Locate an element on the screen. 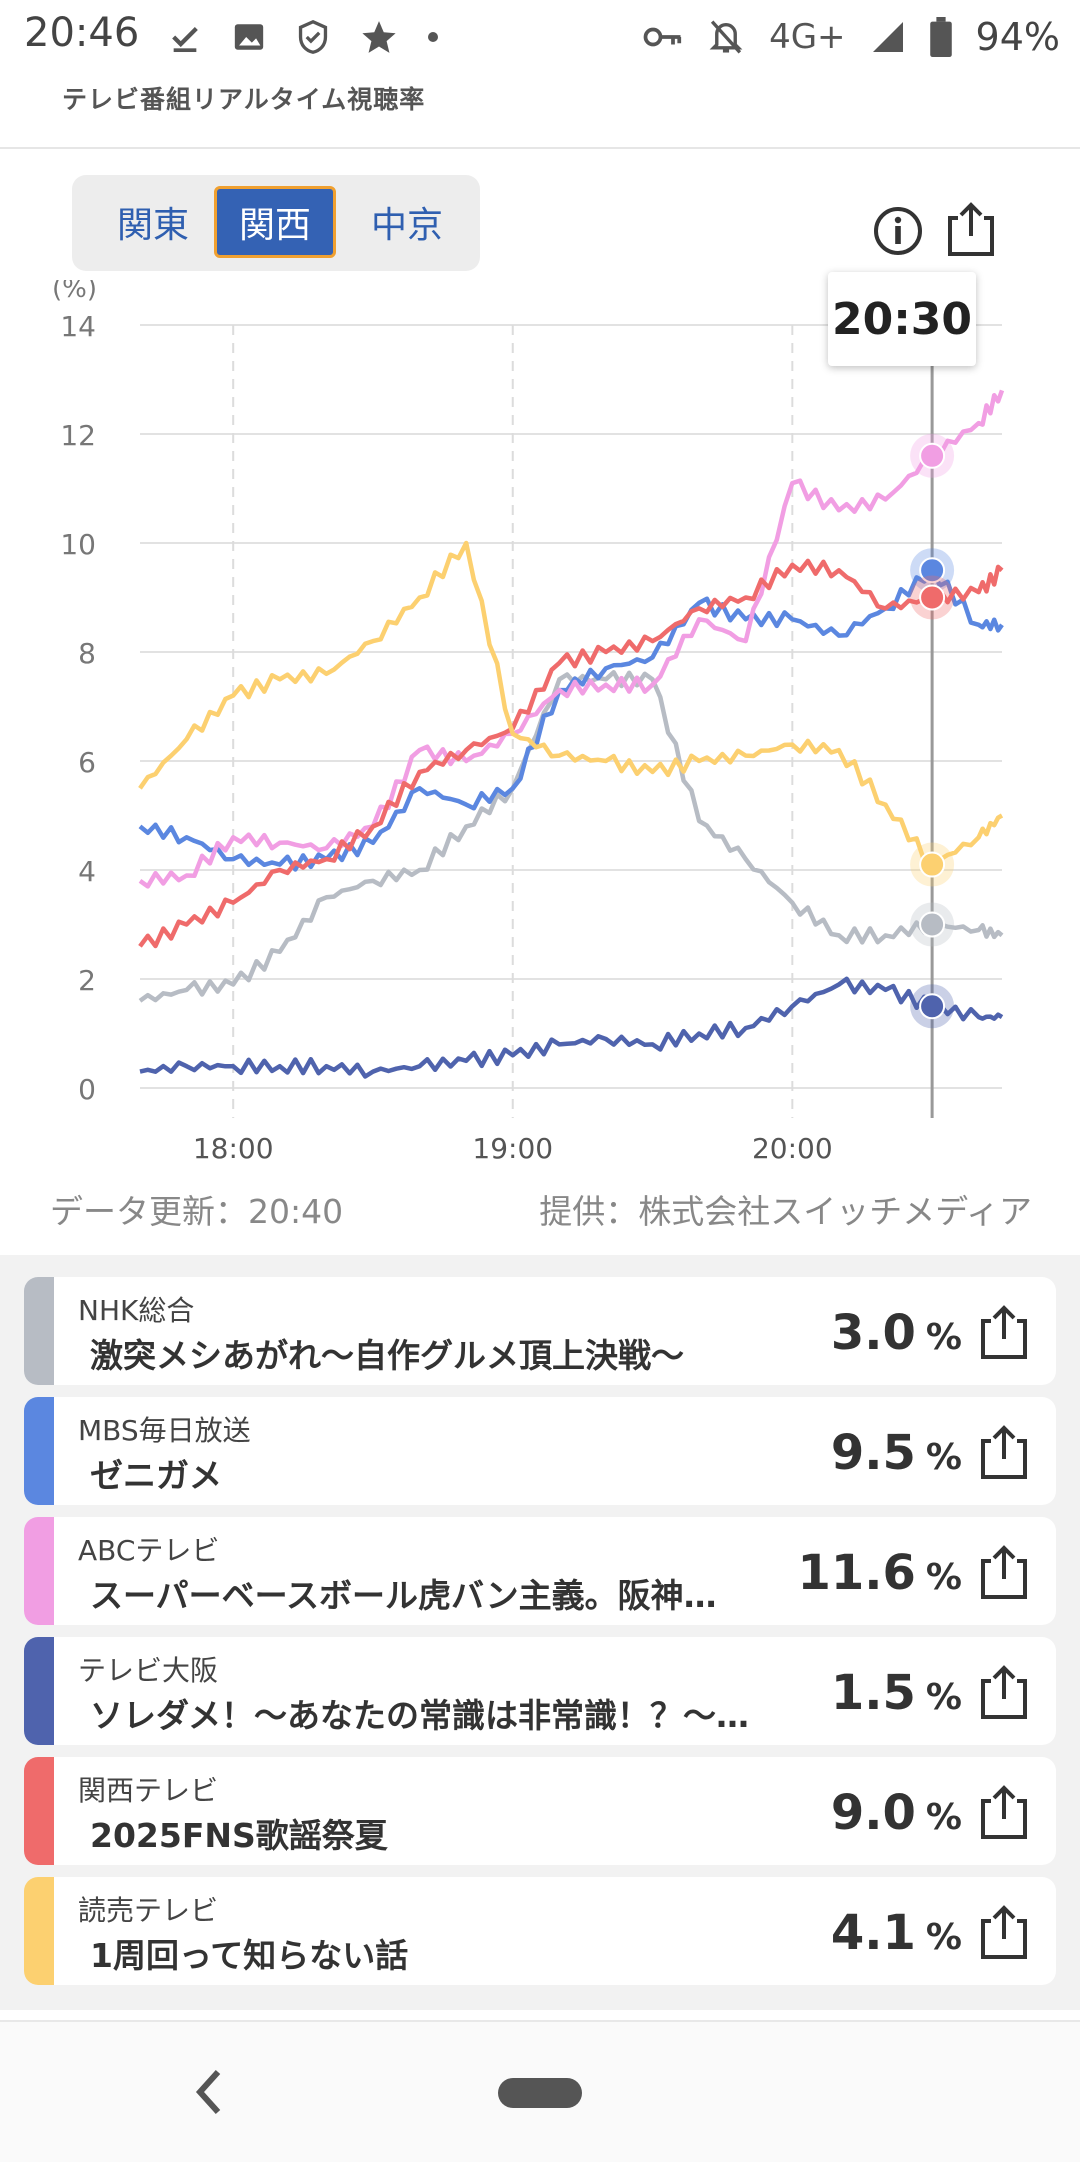 This screenshot has width=1080, height=2162. y-tick-label: 6 is located at coordinates (87, 762).